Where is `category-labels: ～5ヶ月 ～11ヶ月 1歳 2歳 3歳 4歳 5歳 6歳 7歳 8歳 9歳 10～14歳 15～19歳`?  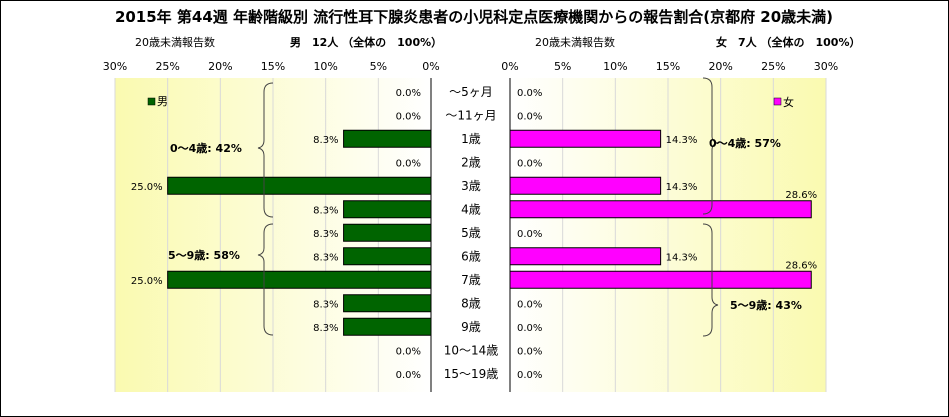
category-labels: ～5ヶ月 ～11ヶ月 1歳 2歳 3歳 4歳 5歳 6歳 7歳 8歳 9歳 10～14歳 15～19歳 is located at coordinates (471, 233).